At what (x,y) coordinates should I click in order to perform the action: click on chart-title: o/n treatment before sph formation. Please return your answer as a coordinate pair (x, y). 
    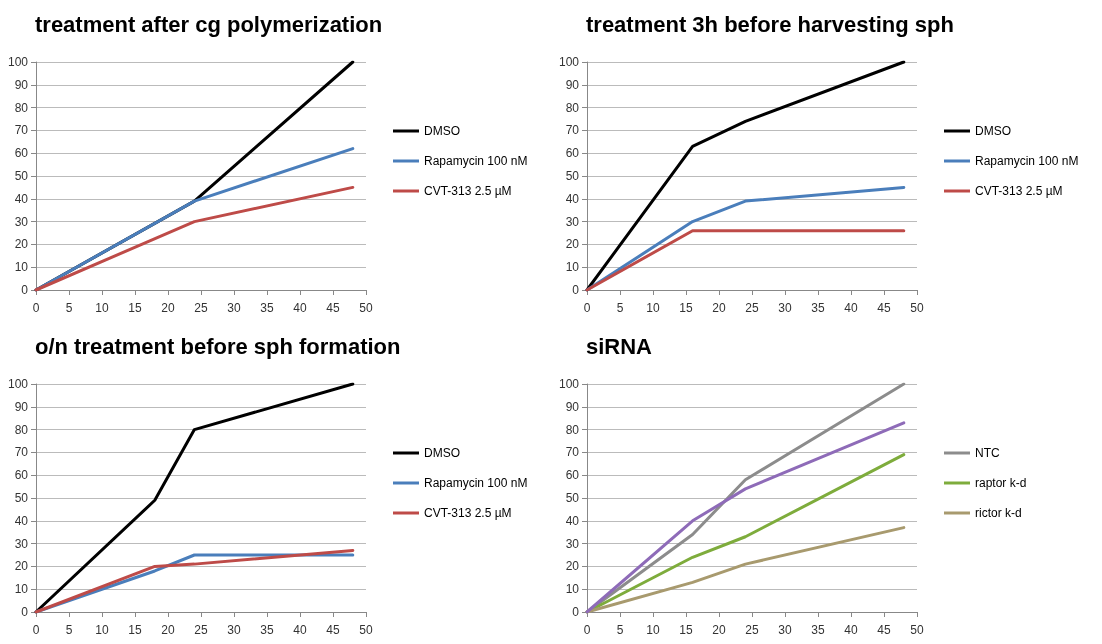
    Looking at the image, I should click on (218, 346).